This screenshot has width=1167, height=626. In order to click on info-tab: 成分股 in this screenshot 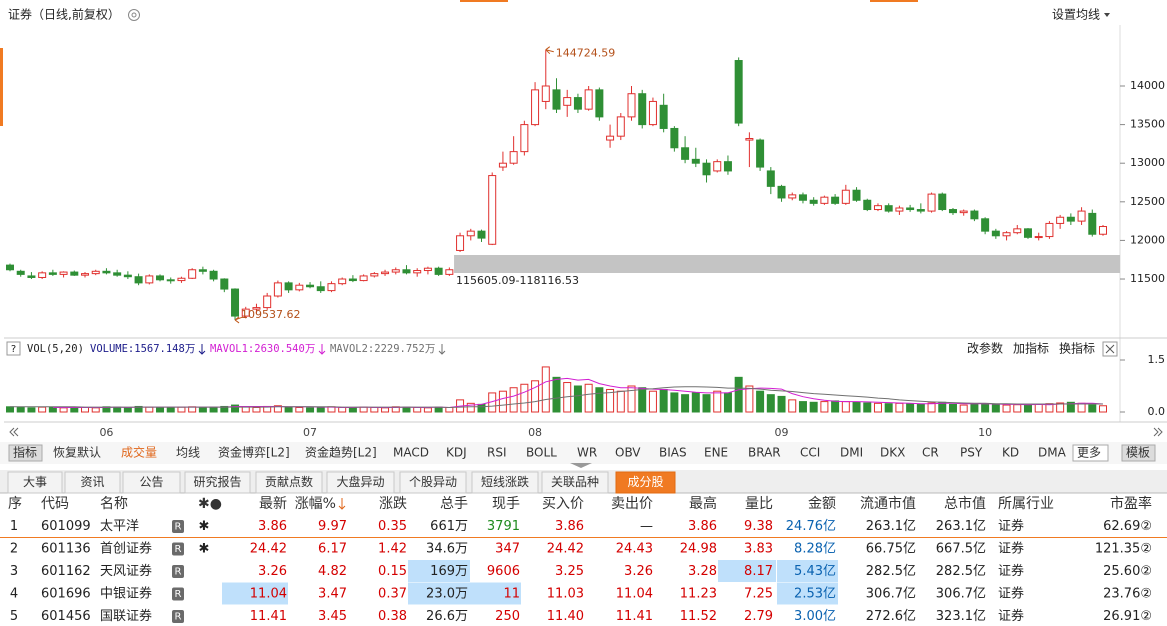, I will do `click(645, 482)`.